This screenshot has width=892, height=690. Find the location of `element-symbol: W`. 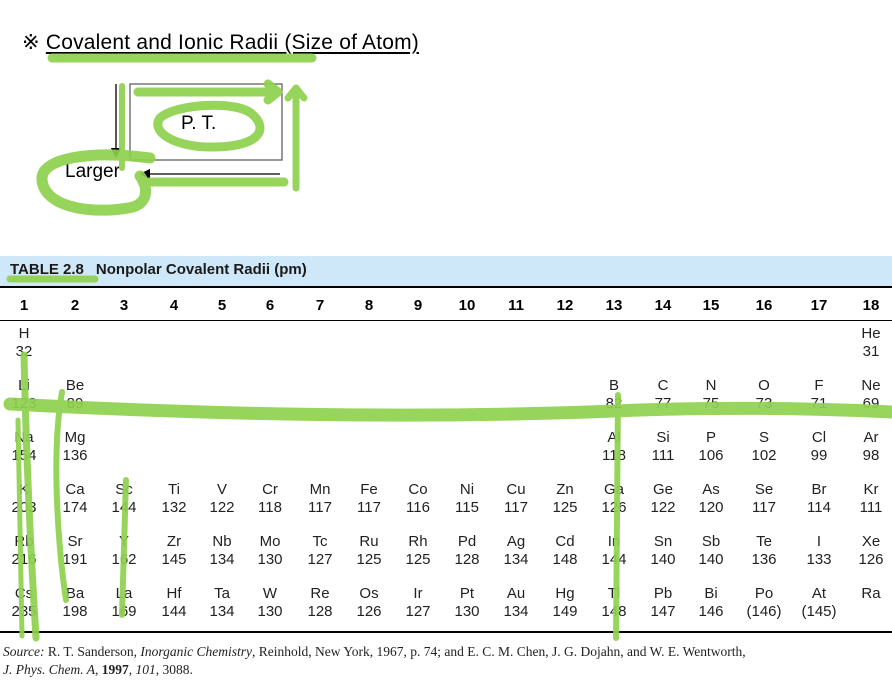

element-symbol: W is located at coordinates (270, 593).